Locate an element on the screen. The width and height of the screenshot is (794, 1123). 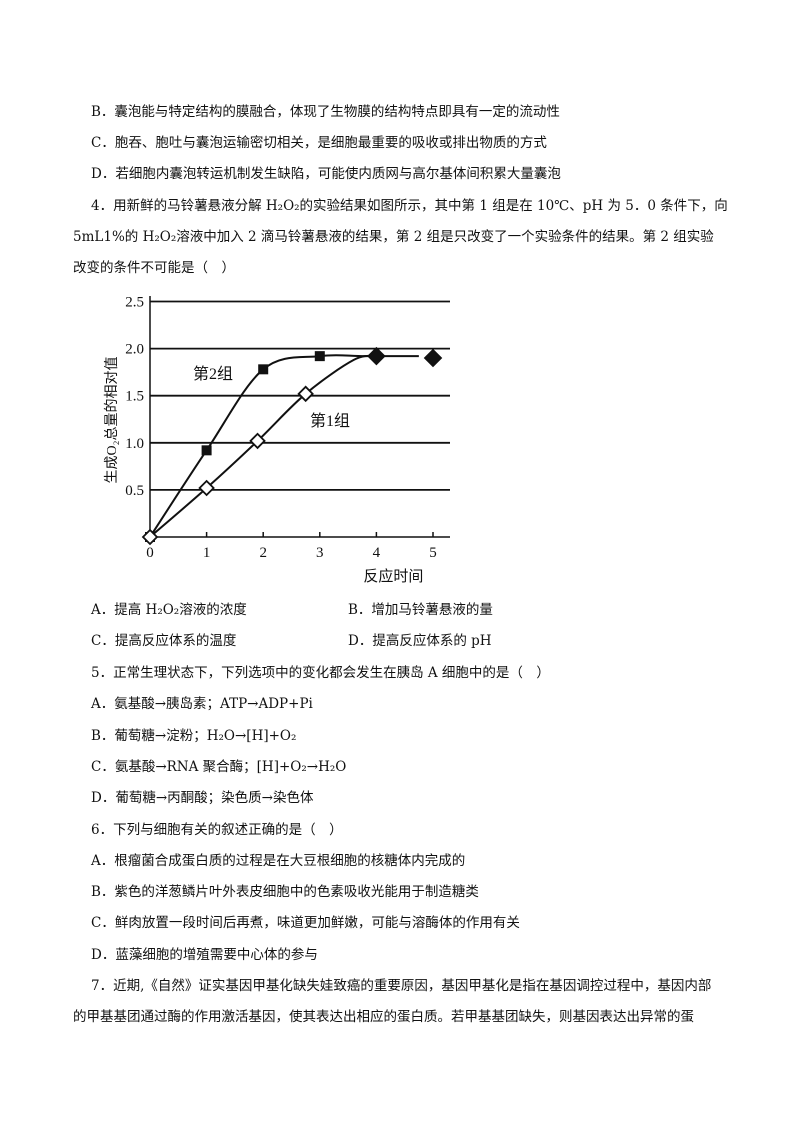
series-label-group1: 第1组 is located at coordinates (330, 421).